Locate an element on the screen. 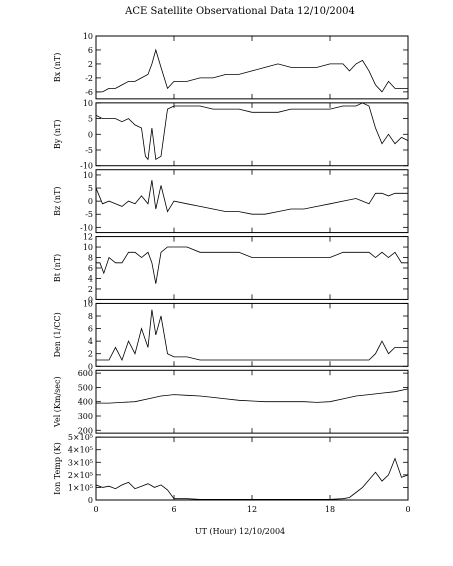  y-tick-label: 400 is located at coordinates (85, 402).